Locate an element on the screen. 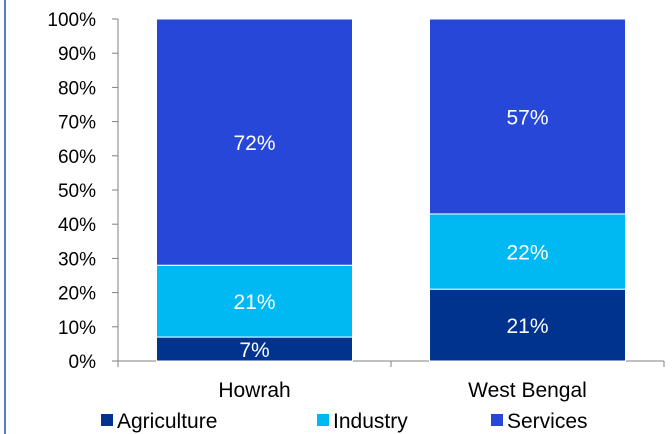 This screenshot has height=434, width=672. legend-label: Industry is located at coordinates (370, 421).